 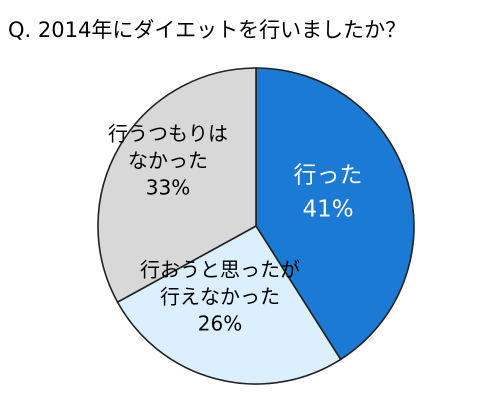 What do you see at coordinates (220, 297) in the screenshot?
I see `slice-label-tried-line-1: 行えなかった` at bounding box center [220, 297].